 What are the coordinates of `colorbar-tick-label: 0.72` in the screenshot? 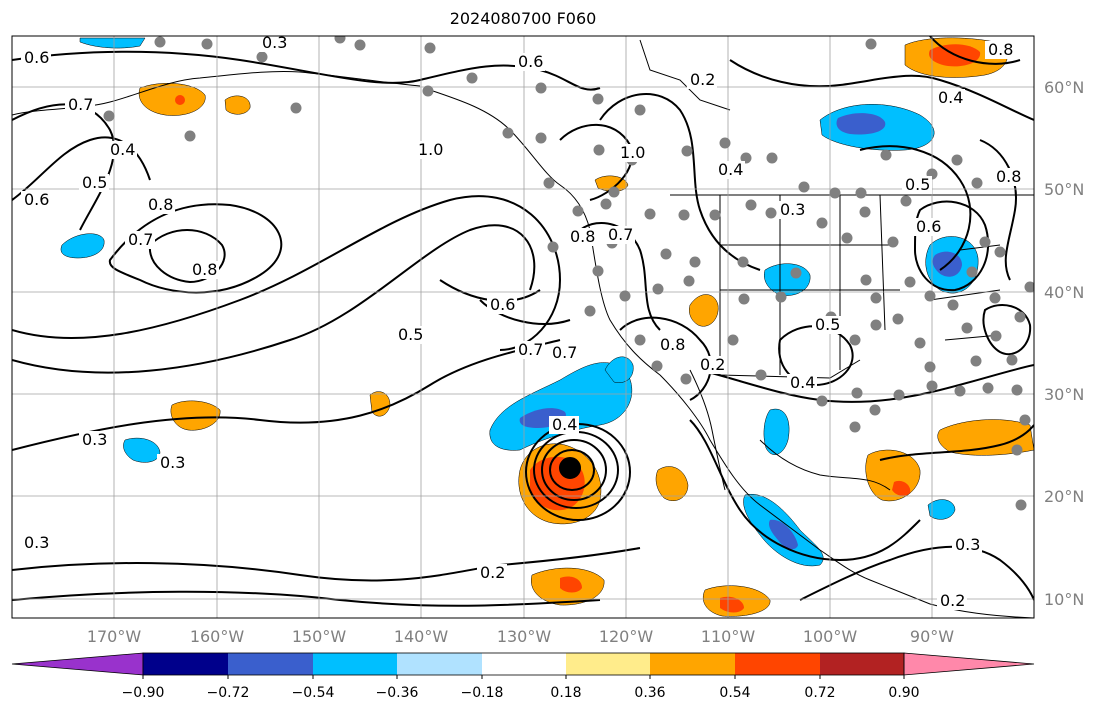 It's located at (819, 693).